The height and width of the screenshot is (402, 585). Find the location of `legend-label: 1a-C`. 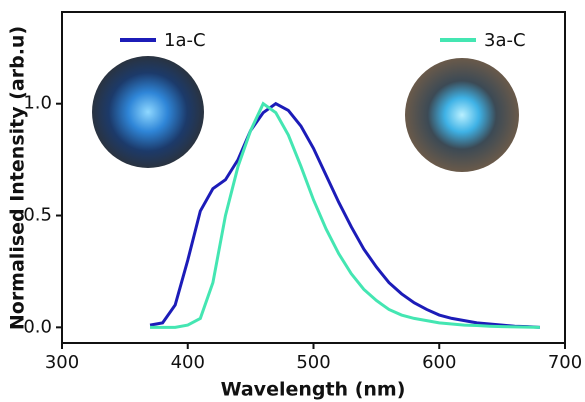

legend-label: 1a-C is located at coordinates (185, 40).